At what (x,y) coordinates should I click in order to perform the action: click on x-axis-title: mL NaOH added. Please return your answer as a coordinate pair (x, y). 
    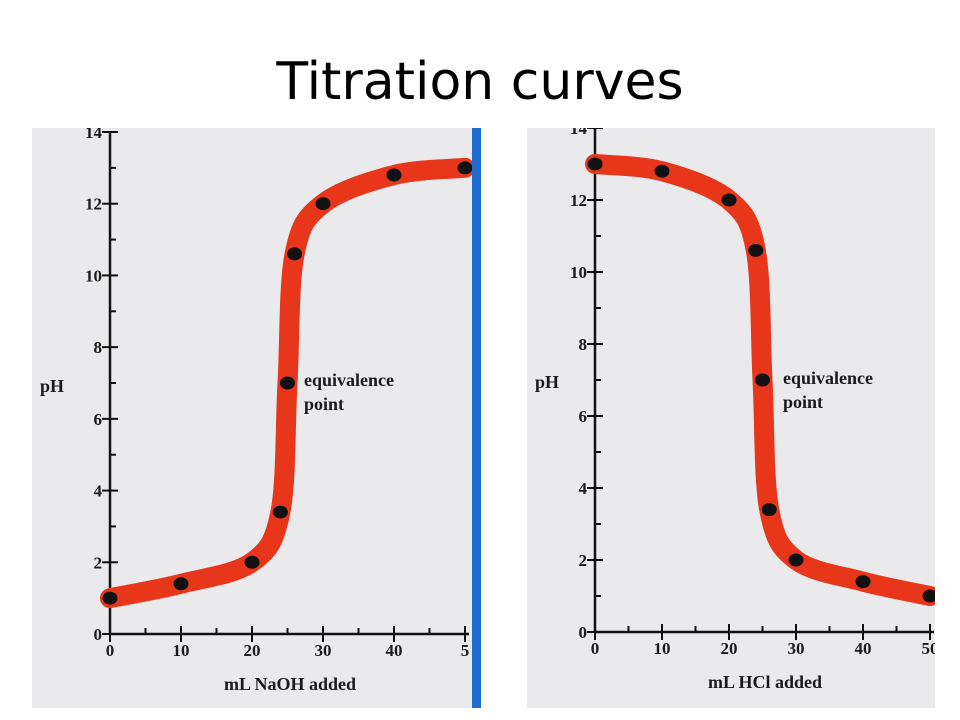
    Looking at the image, I should click on (290, 684).